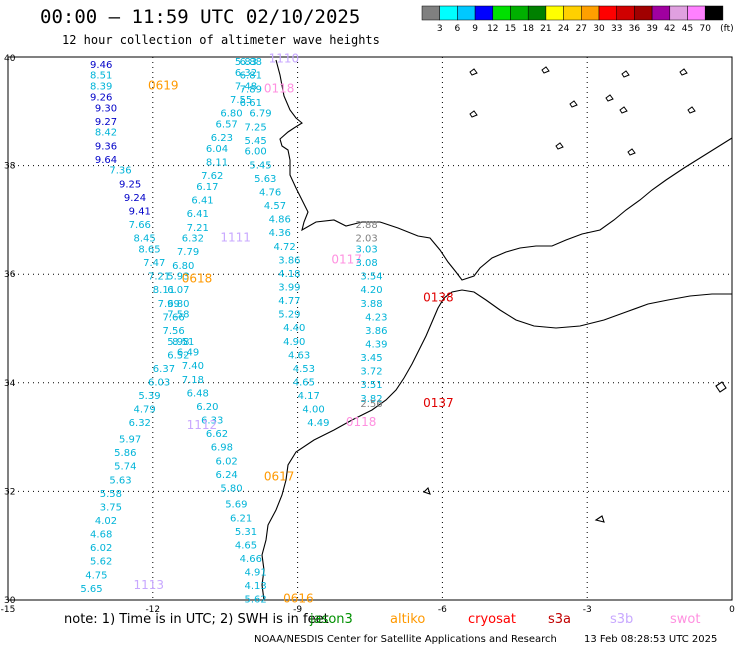 This screenshot has height=650, width=740. What do you see at coordinates (96, 575) in the screenshot?
I see `wave-height-value: 4.75` at bounding box center [96, 575].